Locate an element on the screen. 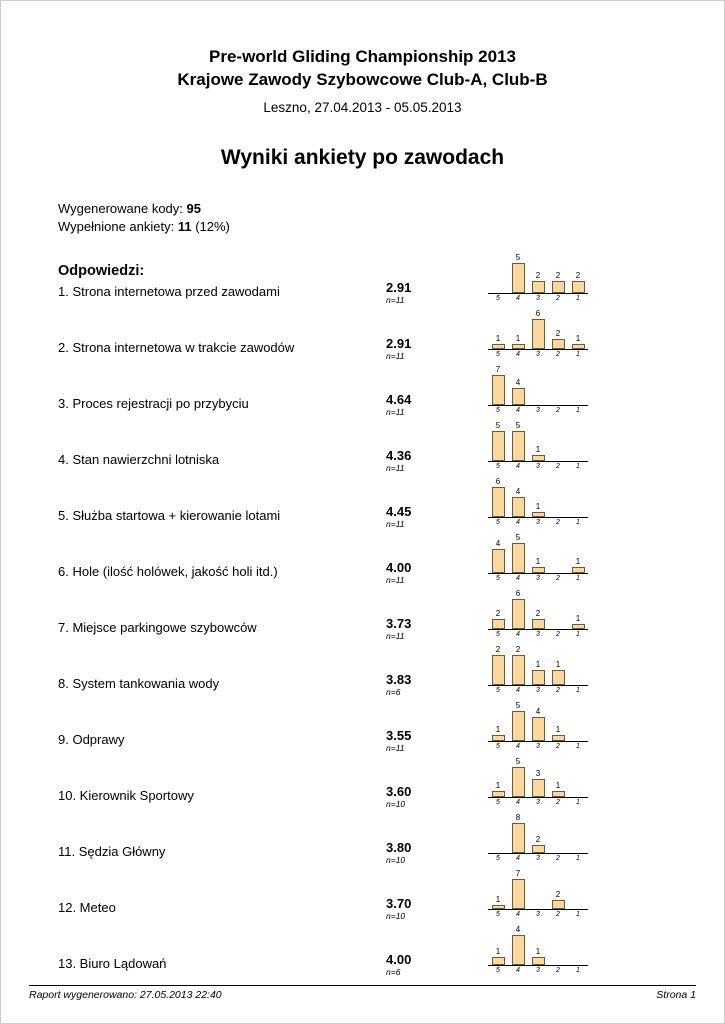 The height and width of the screenshot is (1024, 725). question-label: 7. Miejsce parkingowe szybowców is located at coordinates (157, 627).